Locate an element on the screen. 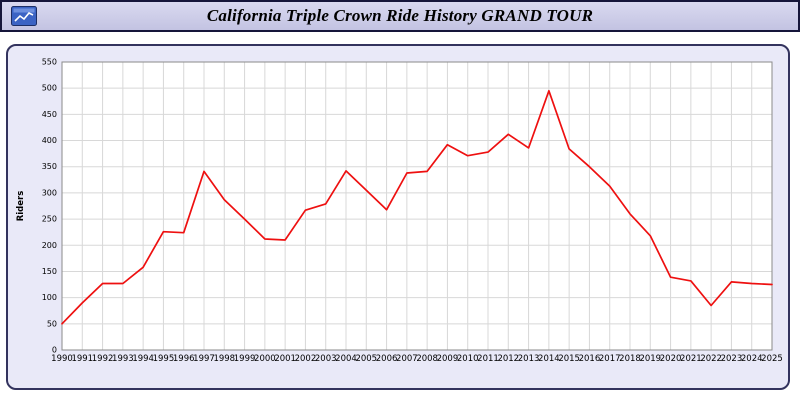  svg-text: 2025 is located at coordinates (772, 359).